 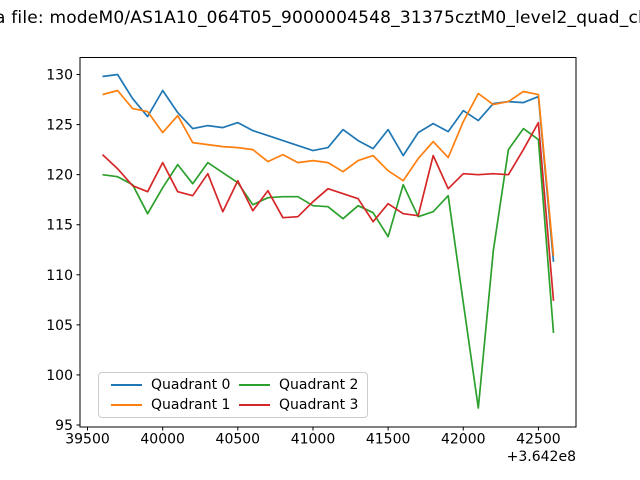 I want to click on legend-item-quadrant-1: Quadrant 1, so click(x=169, y=405).